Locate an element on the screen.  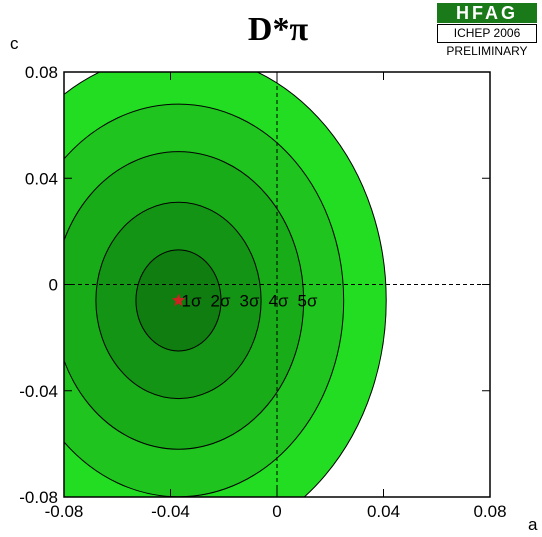
x-tick-label: -0.04 is located at coordinates (170, 511).